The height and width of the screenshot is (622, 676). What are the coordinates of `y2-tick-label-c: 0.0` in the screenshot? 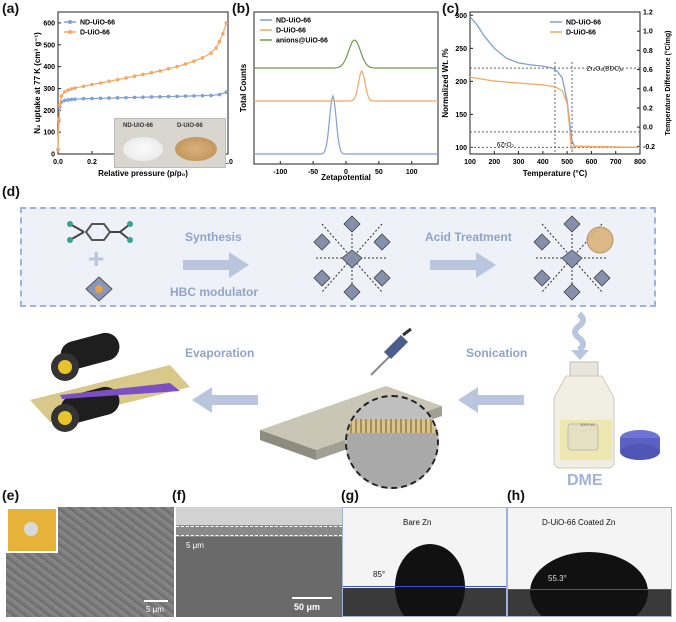 It's located at (648, 128).